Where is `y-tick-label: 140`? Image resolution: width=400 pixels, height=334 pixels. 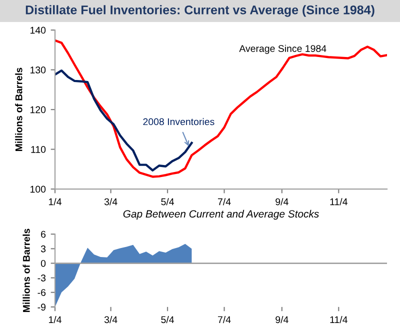 y-tick-label: 140 is located at coordinates (38, 30).